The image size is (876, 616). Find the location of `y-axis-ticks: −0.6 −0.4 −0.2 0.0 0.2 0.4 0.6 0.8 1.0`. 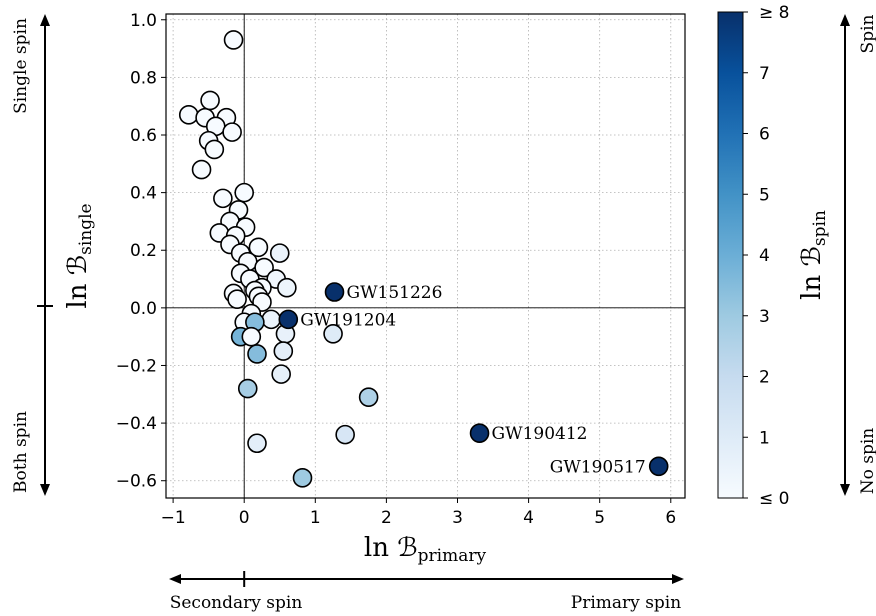

y-axis-ticks: −0.6 −0.4 −0.2 0.0 0.2 0.4 0.6 0.8 1.0 is located at coordinates (141, 251).